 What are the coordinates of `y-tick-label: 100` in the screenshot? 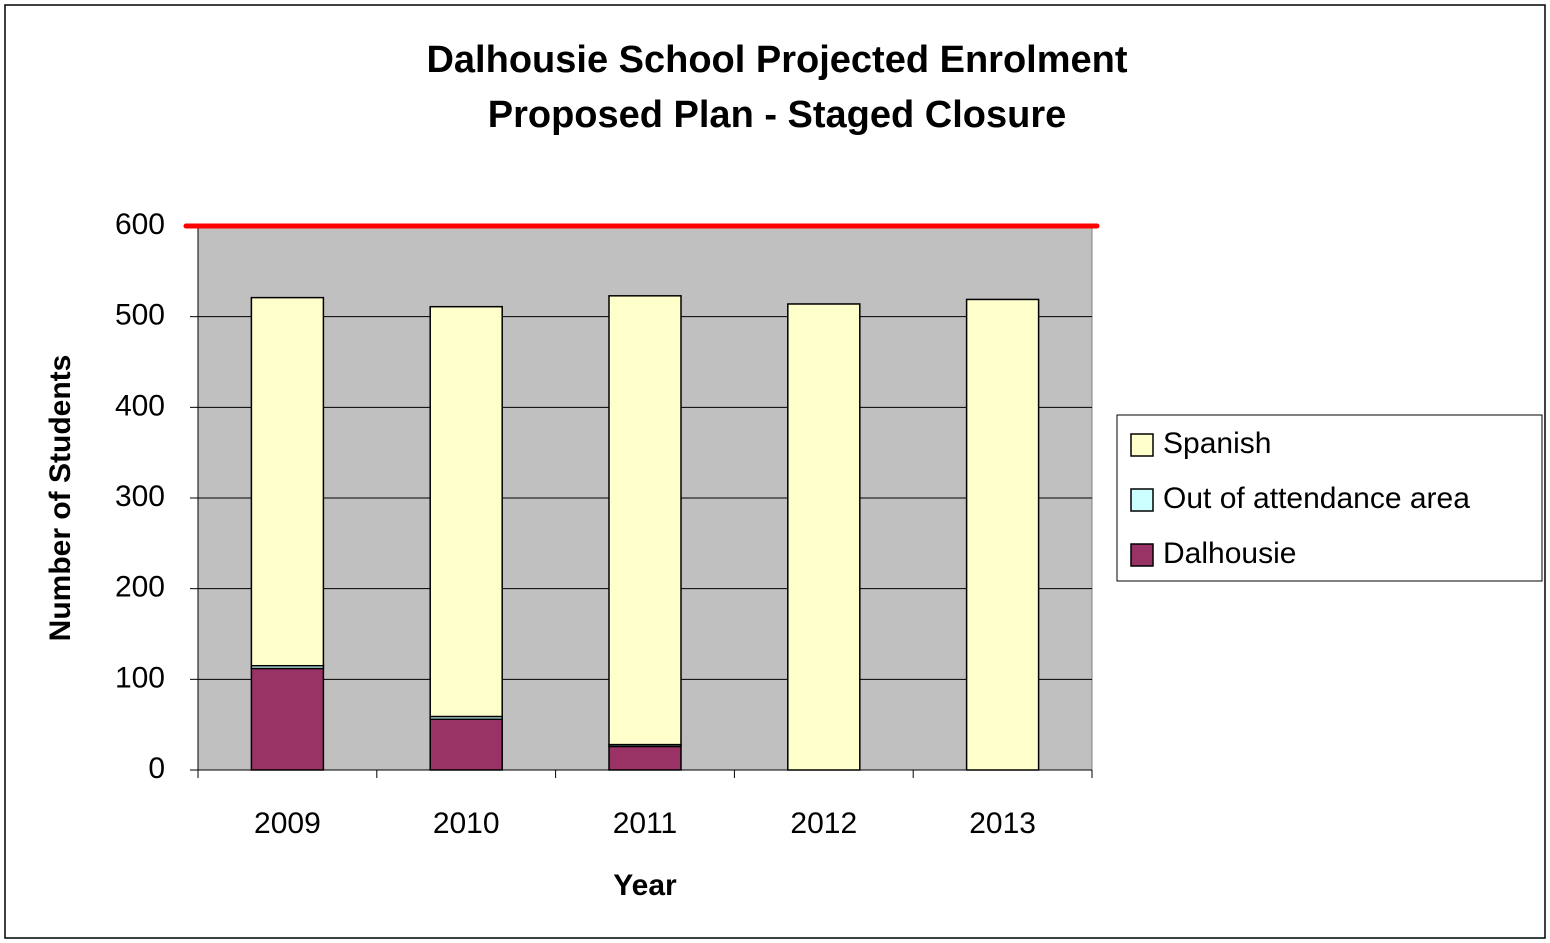 It's located at (140, 677).